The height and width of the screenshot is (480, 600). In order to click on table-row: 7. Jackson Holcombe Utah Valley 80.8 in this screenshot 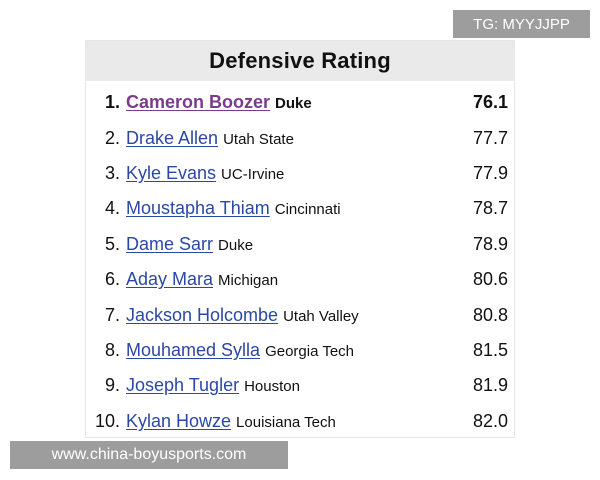, I will do `click(300, 314)`.